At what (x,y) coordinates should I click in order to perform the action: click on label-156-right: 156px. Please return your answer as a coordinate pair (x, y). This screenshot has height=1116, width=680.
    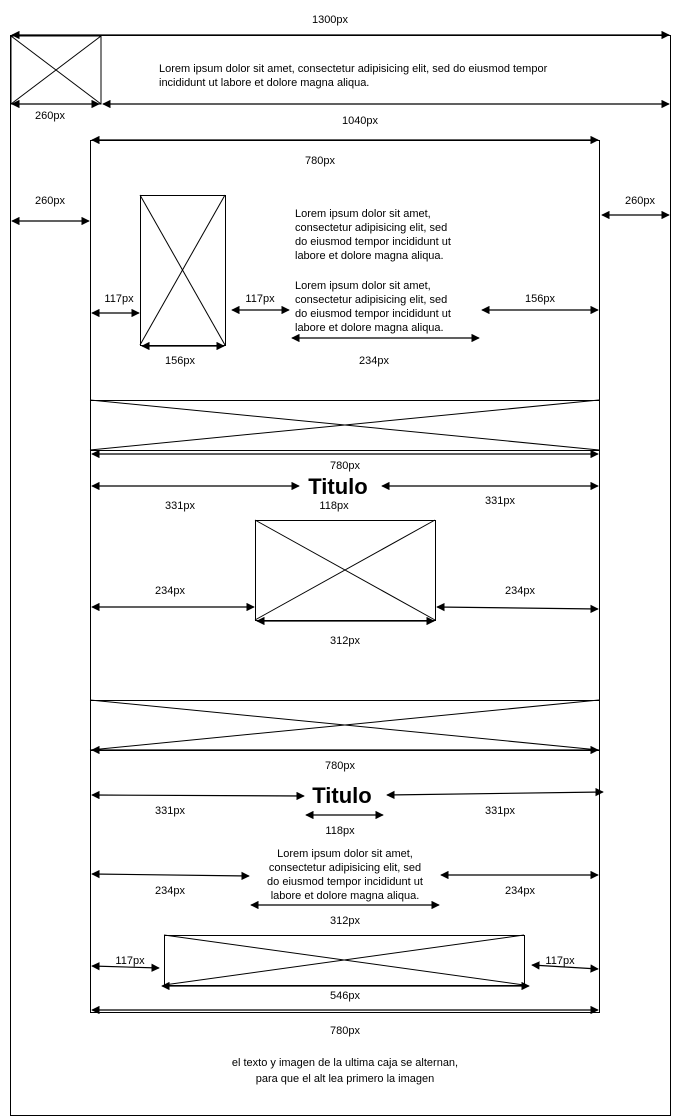
    Looking at the image, I should click on (540, 299).